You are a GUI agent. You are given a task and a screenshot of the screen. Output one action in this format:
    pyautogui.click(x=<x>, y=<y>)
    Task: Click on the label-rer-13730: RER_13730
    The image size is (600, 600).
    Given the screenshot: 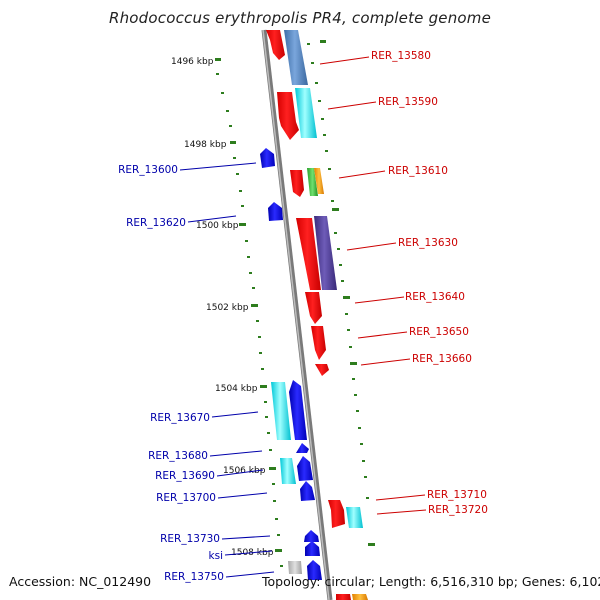 What is the action you would take?
    pyautogui.click(x=190, y=539)
    